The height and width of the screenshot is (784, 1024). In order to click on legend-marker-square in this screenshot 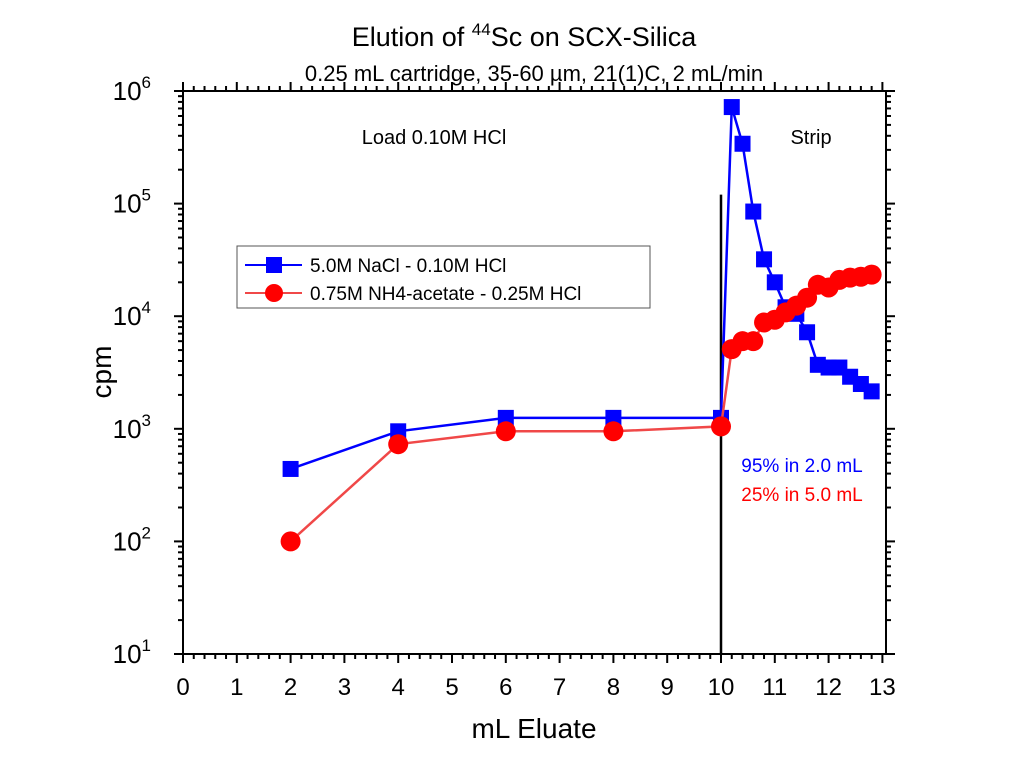, I will do `click(274, 265)`.